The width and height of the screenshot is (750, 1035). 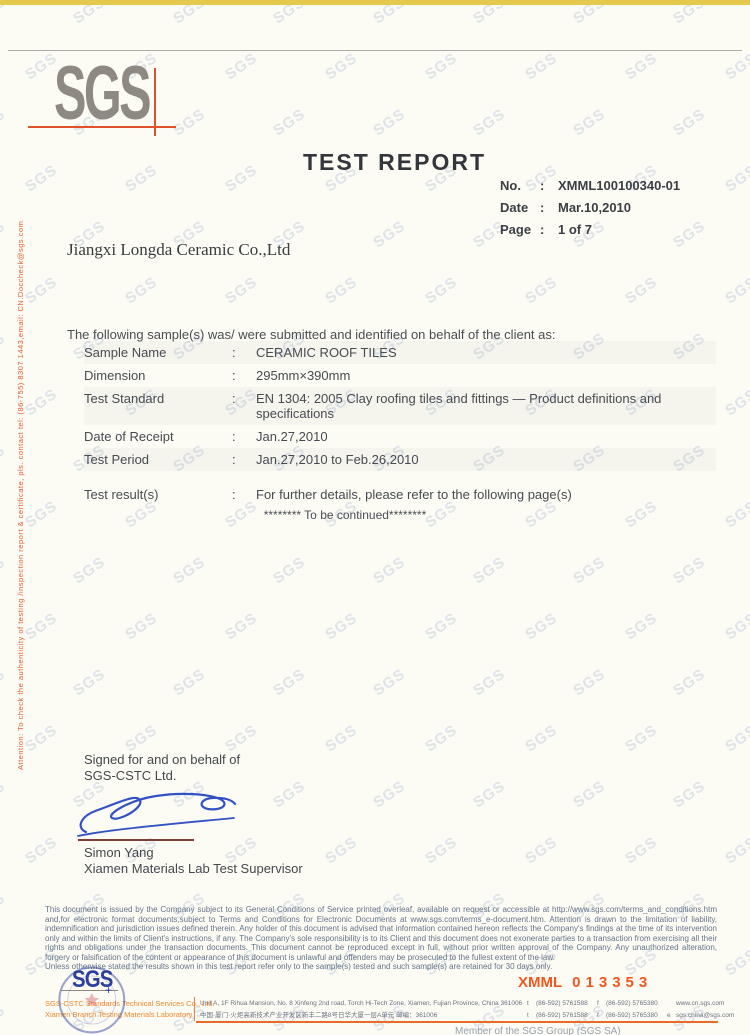 I want to click on meta-row: Page : 1 of 7, so click(x=590, y=229).